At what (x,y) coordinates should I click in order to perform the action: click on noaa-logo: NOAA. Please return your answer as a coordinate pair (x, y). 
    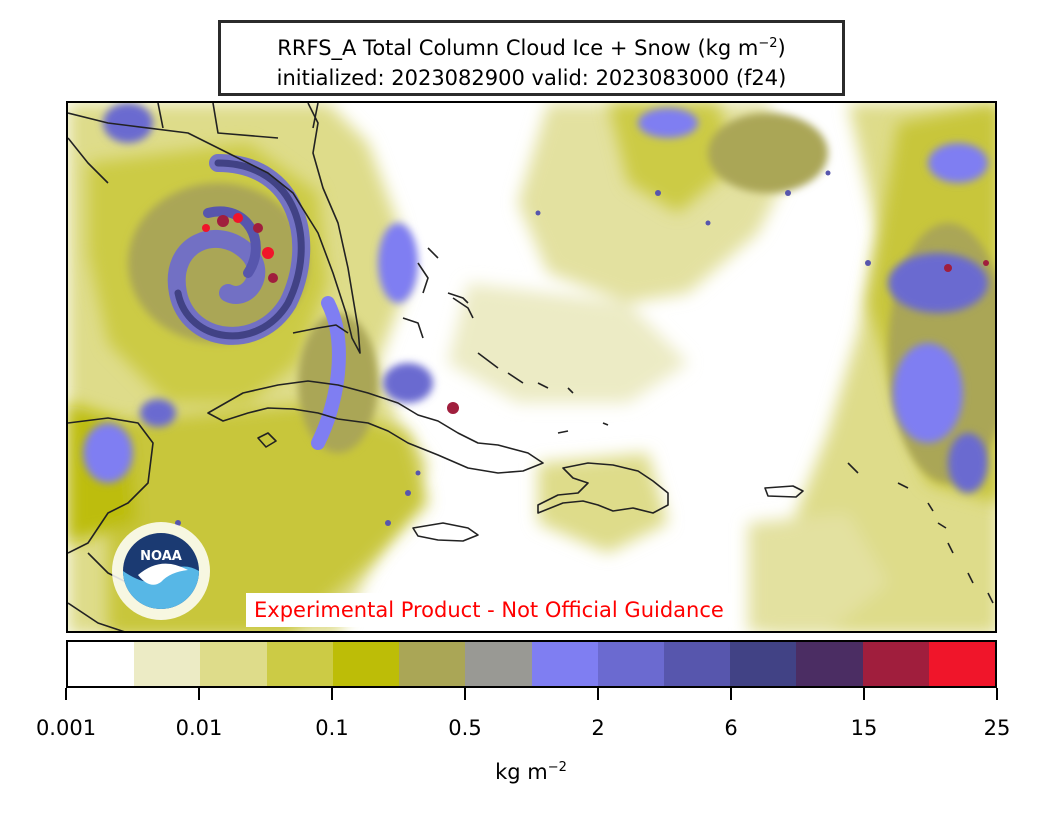
    Looking at the image, I should click on (161, 571).